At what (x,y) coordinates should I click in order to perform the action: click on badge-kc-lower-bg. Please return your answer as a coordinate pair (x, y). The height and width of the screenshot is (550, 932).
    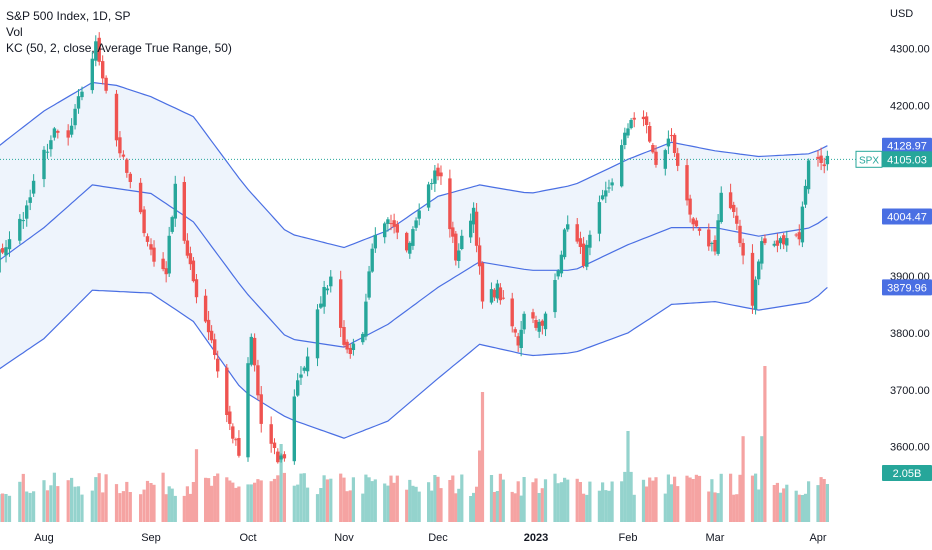
    Looking at the image, I should click on (907, 287).